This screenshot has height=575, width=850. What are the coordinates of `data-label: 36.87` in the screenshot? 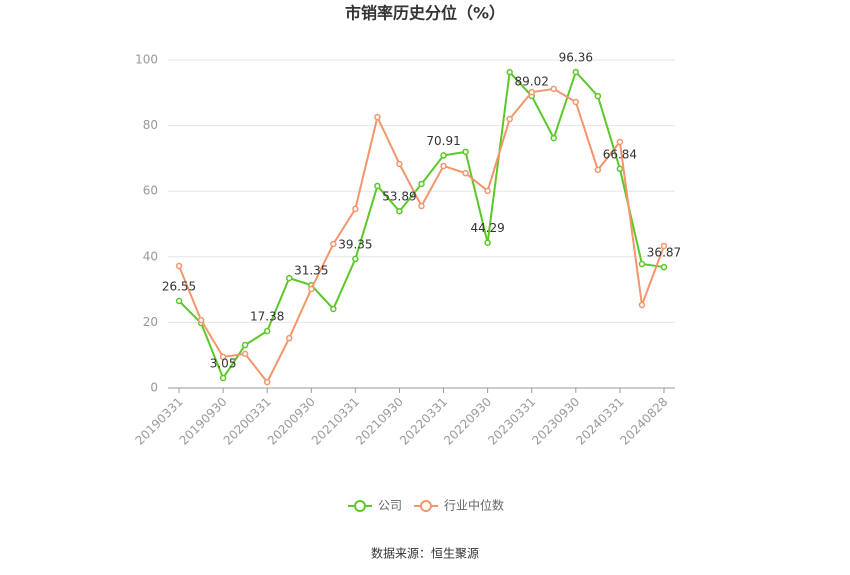 It's located at (664, 253).